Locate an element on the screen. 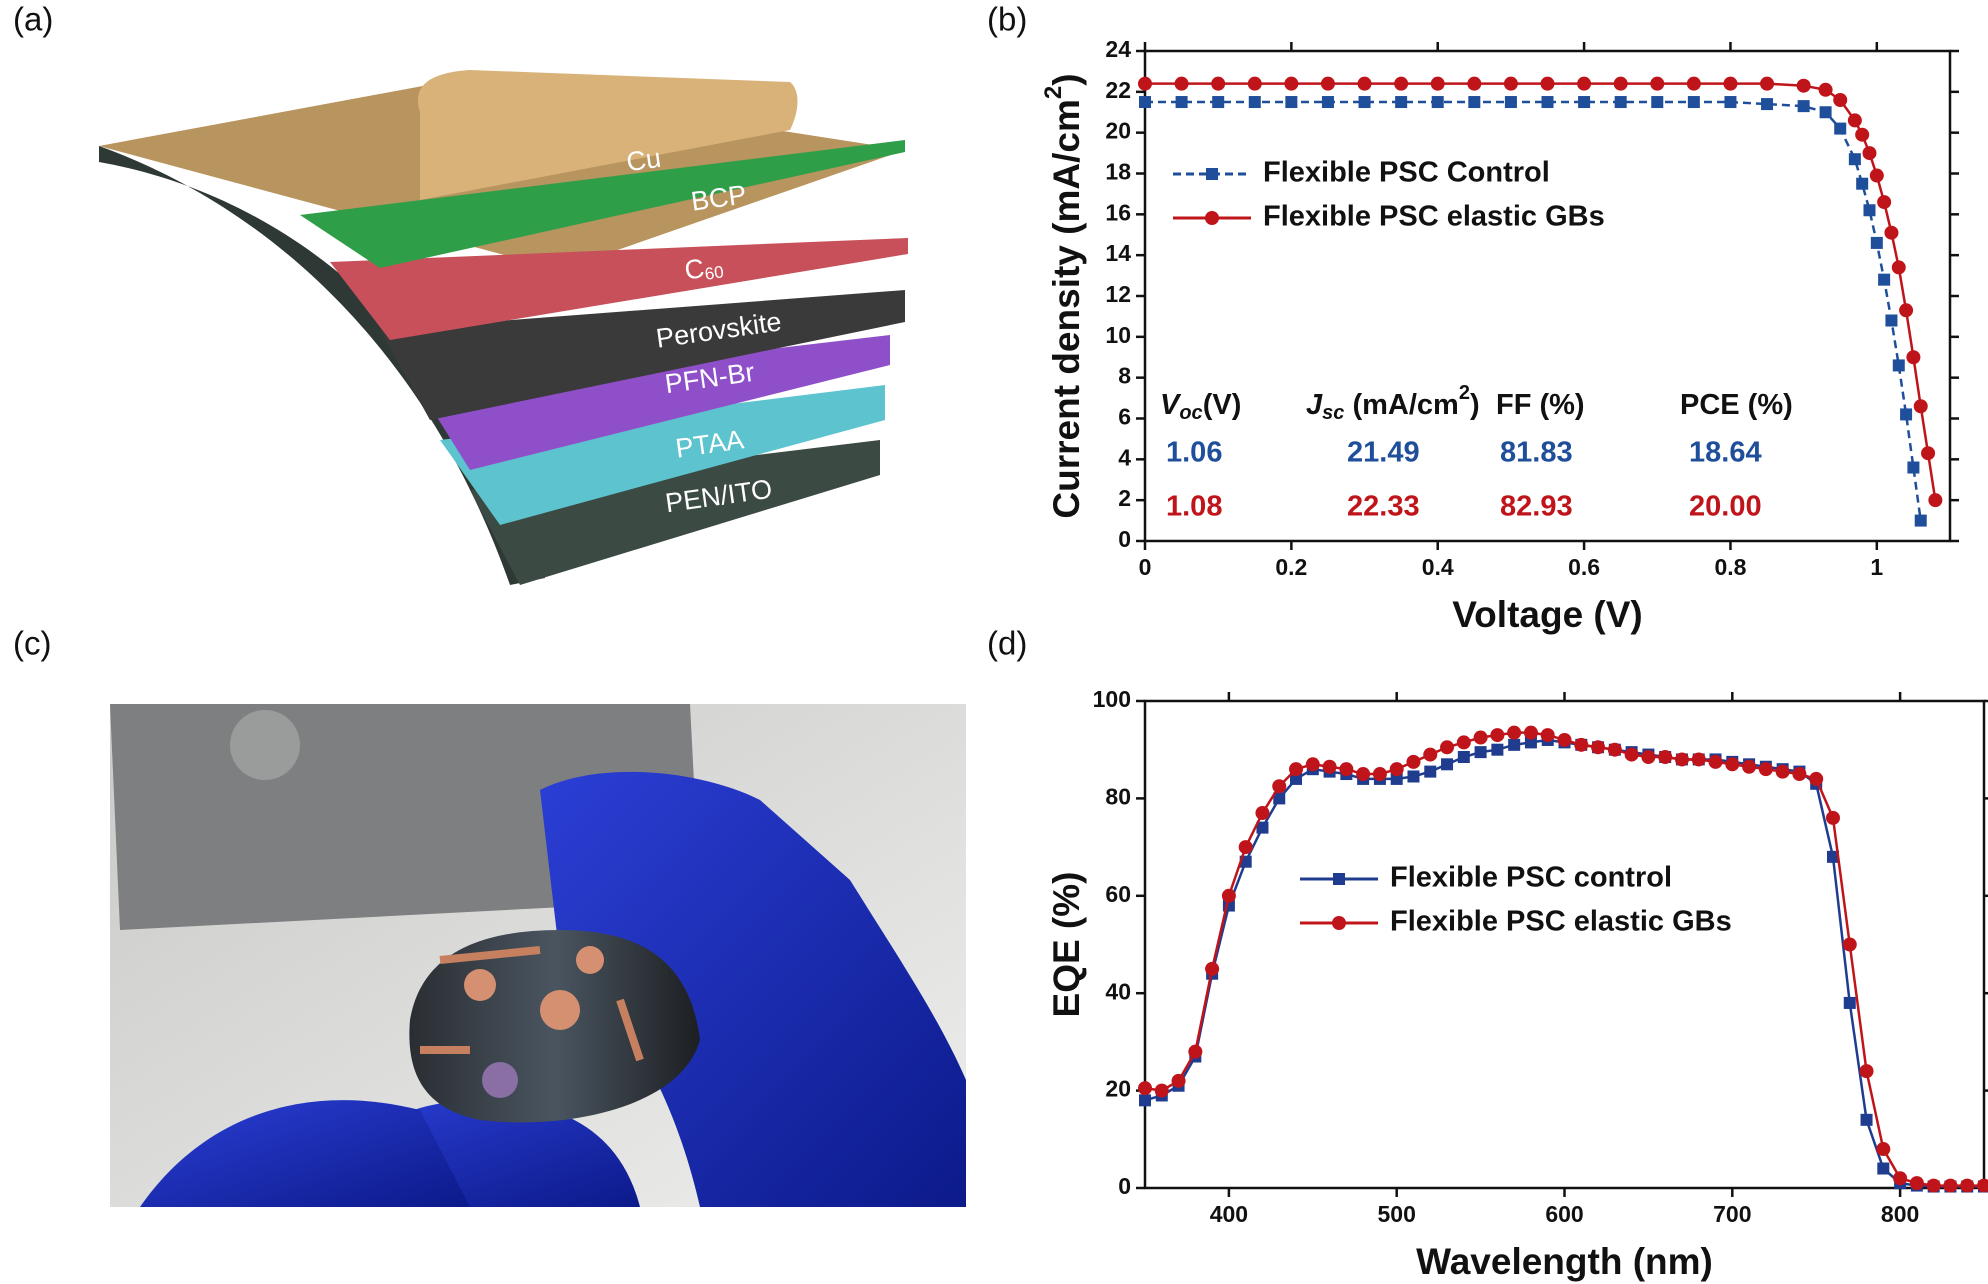 The height and width of the screenshot is (1284, 1988). x-tick-label: 0.8 is located at coordinates (1730, 567).